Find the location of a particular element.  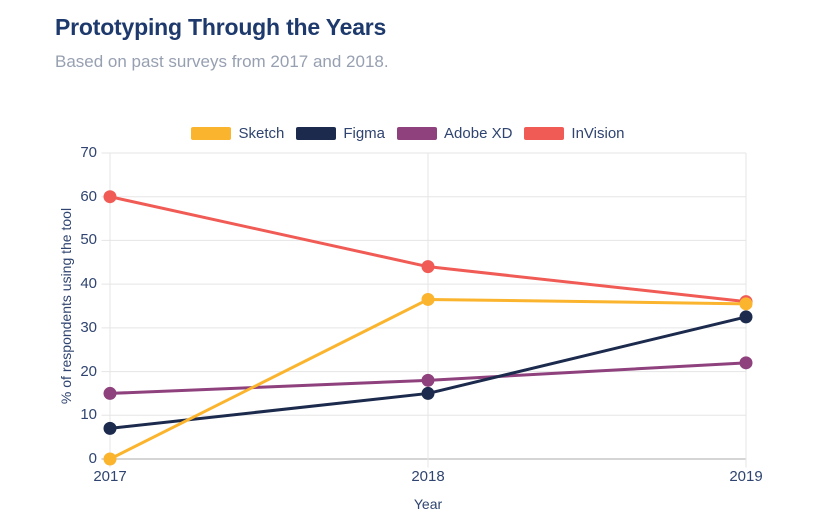

legend-swatch-figma is located at coordinates (316, 133).